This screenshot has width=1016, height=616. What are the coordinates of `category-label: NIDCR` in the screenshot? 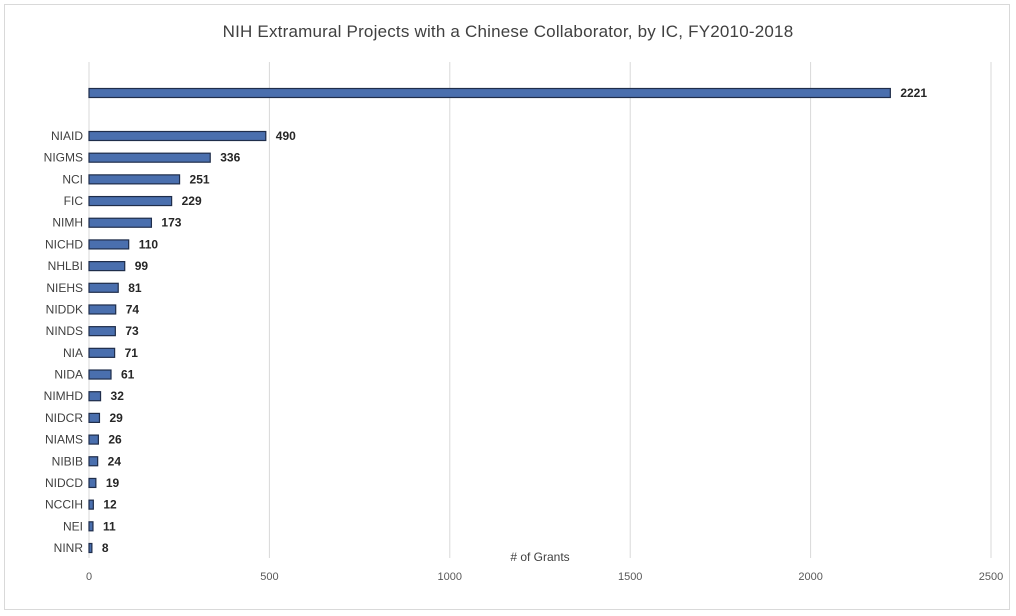 It's located at (64, 418).